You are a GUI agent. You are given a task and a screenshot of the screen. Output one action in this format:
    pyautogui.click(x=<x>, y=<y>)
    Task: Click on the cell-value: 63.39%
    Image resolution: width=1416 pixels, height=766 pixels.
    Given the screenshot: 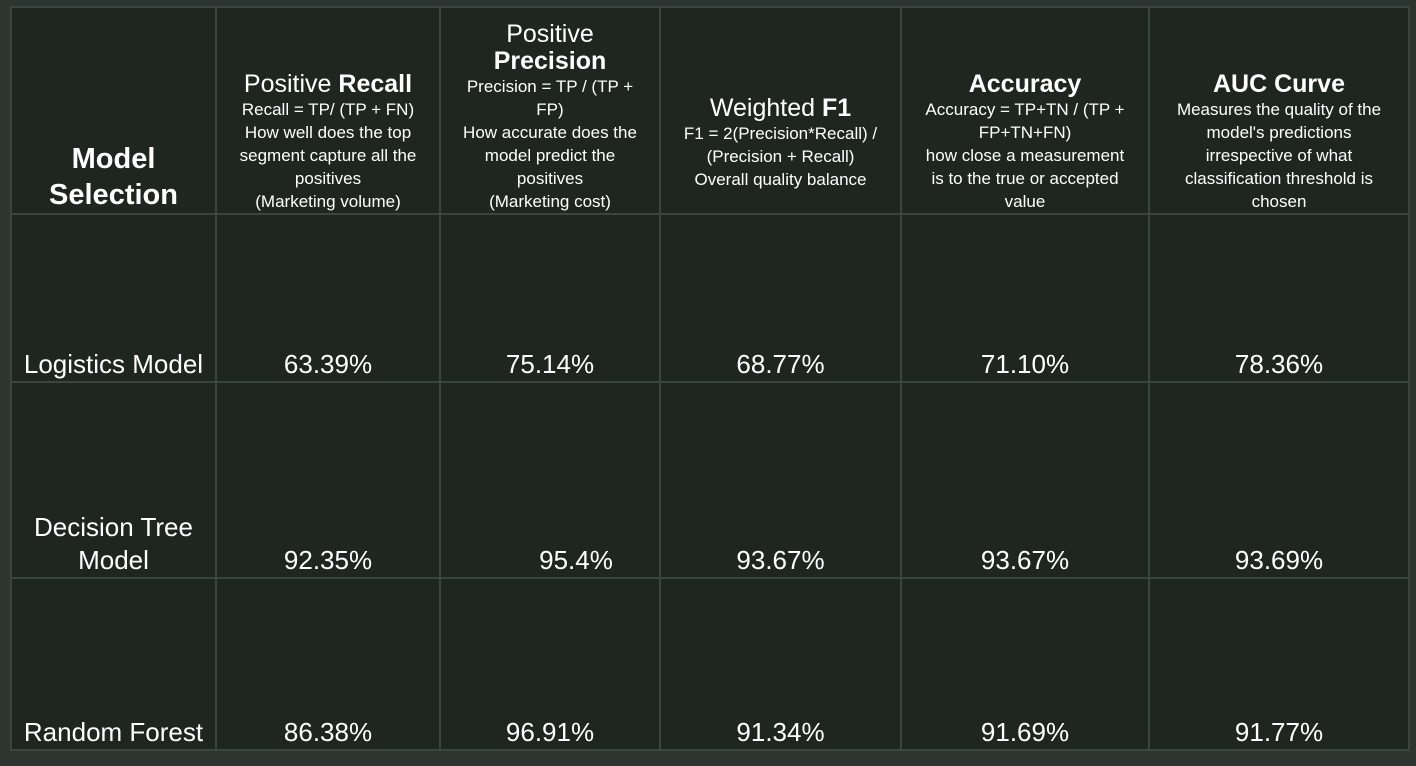 What is the action you would take?
    pyautogui.click(x=328, y=298)
    